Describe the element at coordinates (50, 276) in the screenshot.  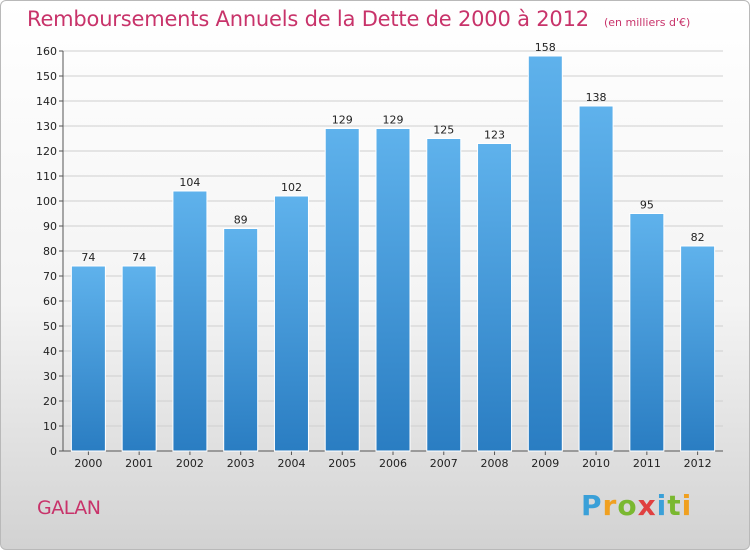
I see `y-tick-label: 70` at that location.